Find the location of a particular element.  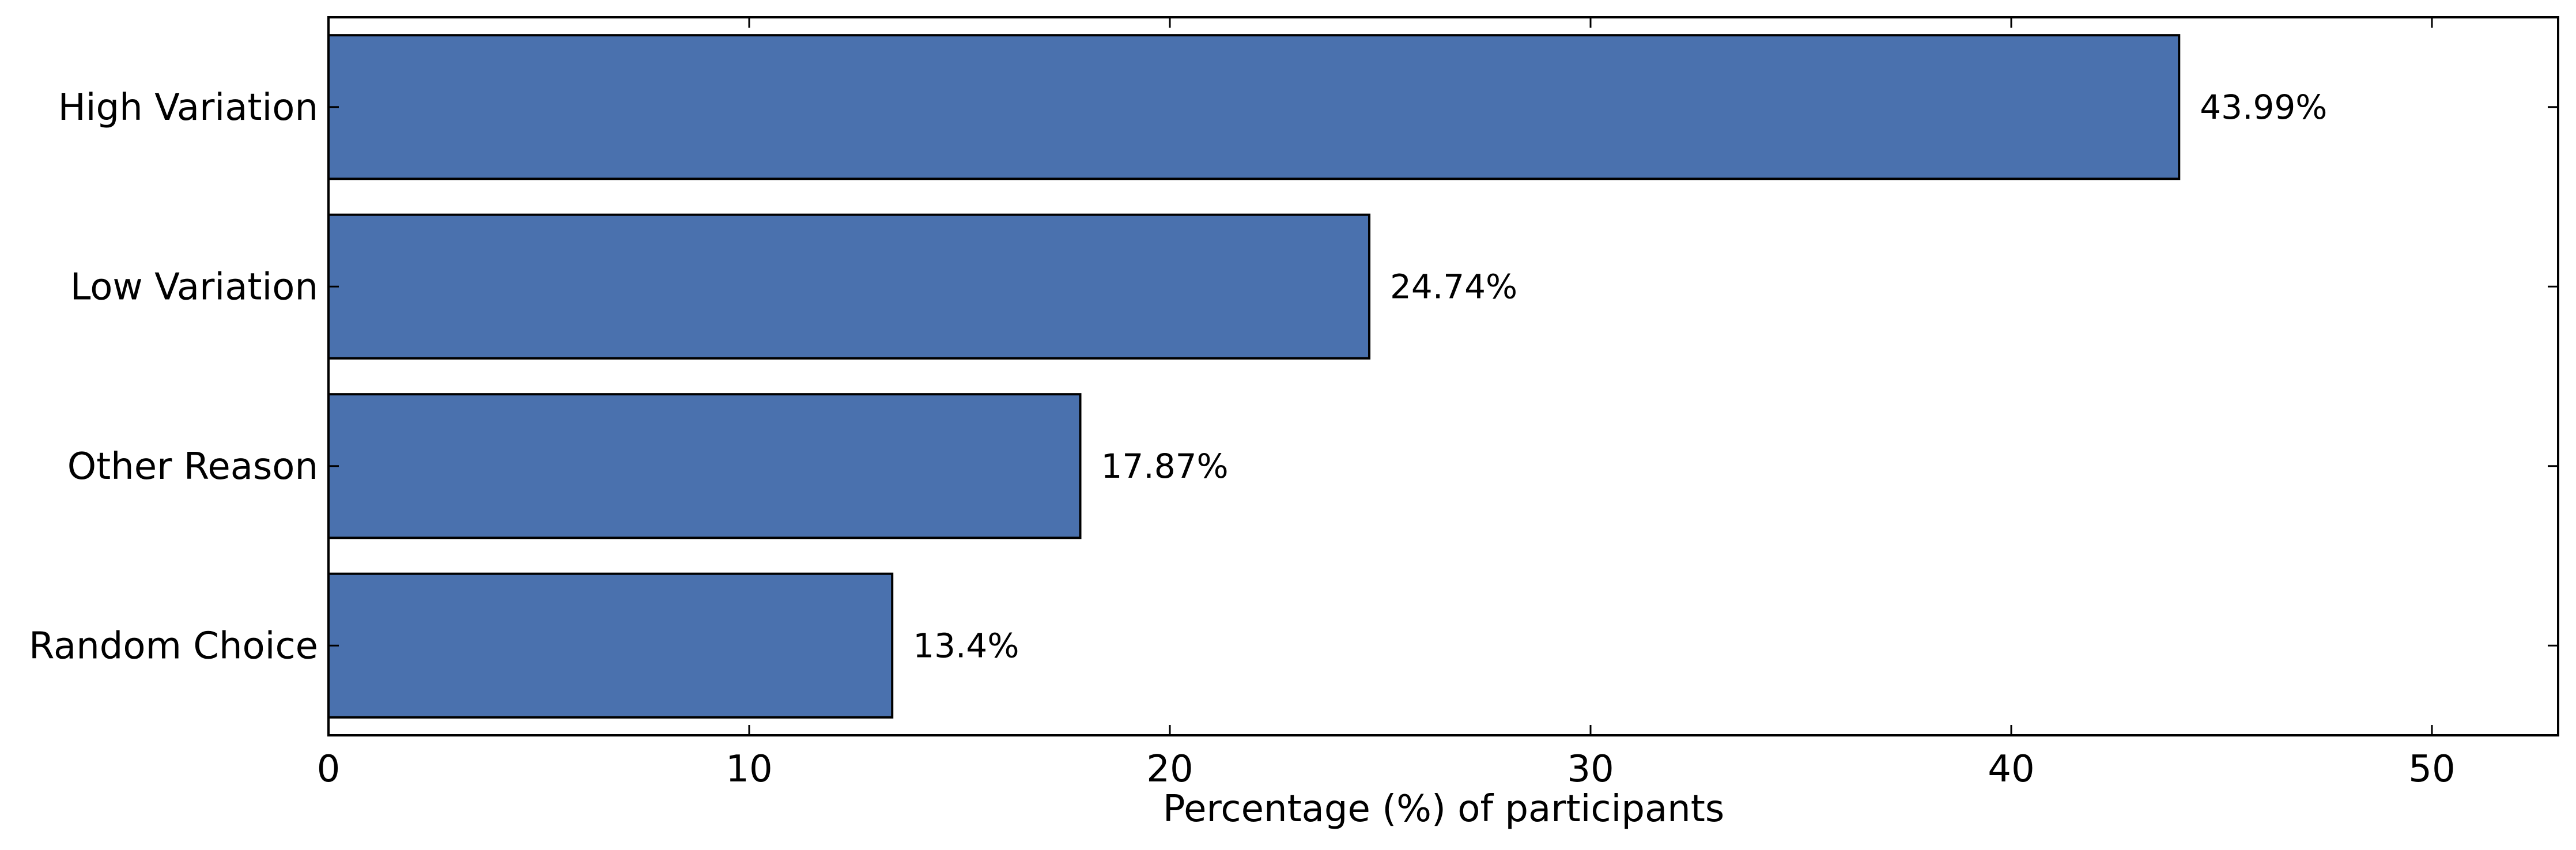

bar-random-choice is located at coordinates (610, 646).